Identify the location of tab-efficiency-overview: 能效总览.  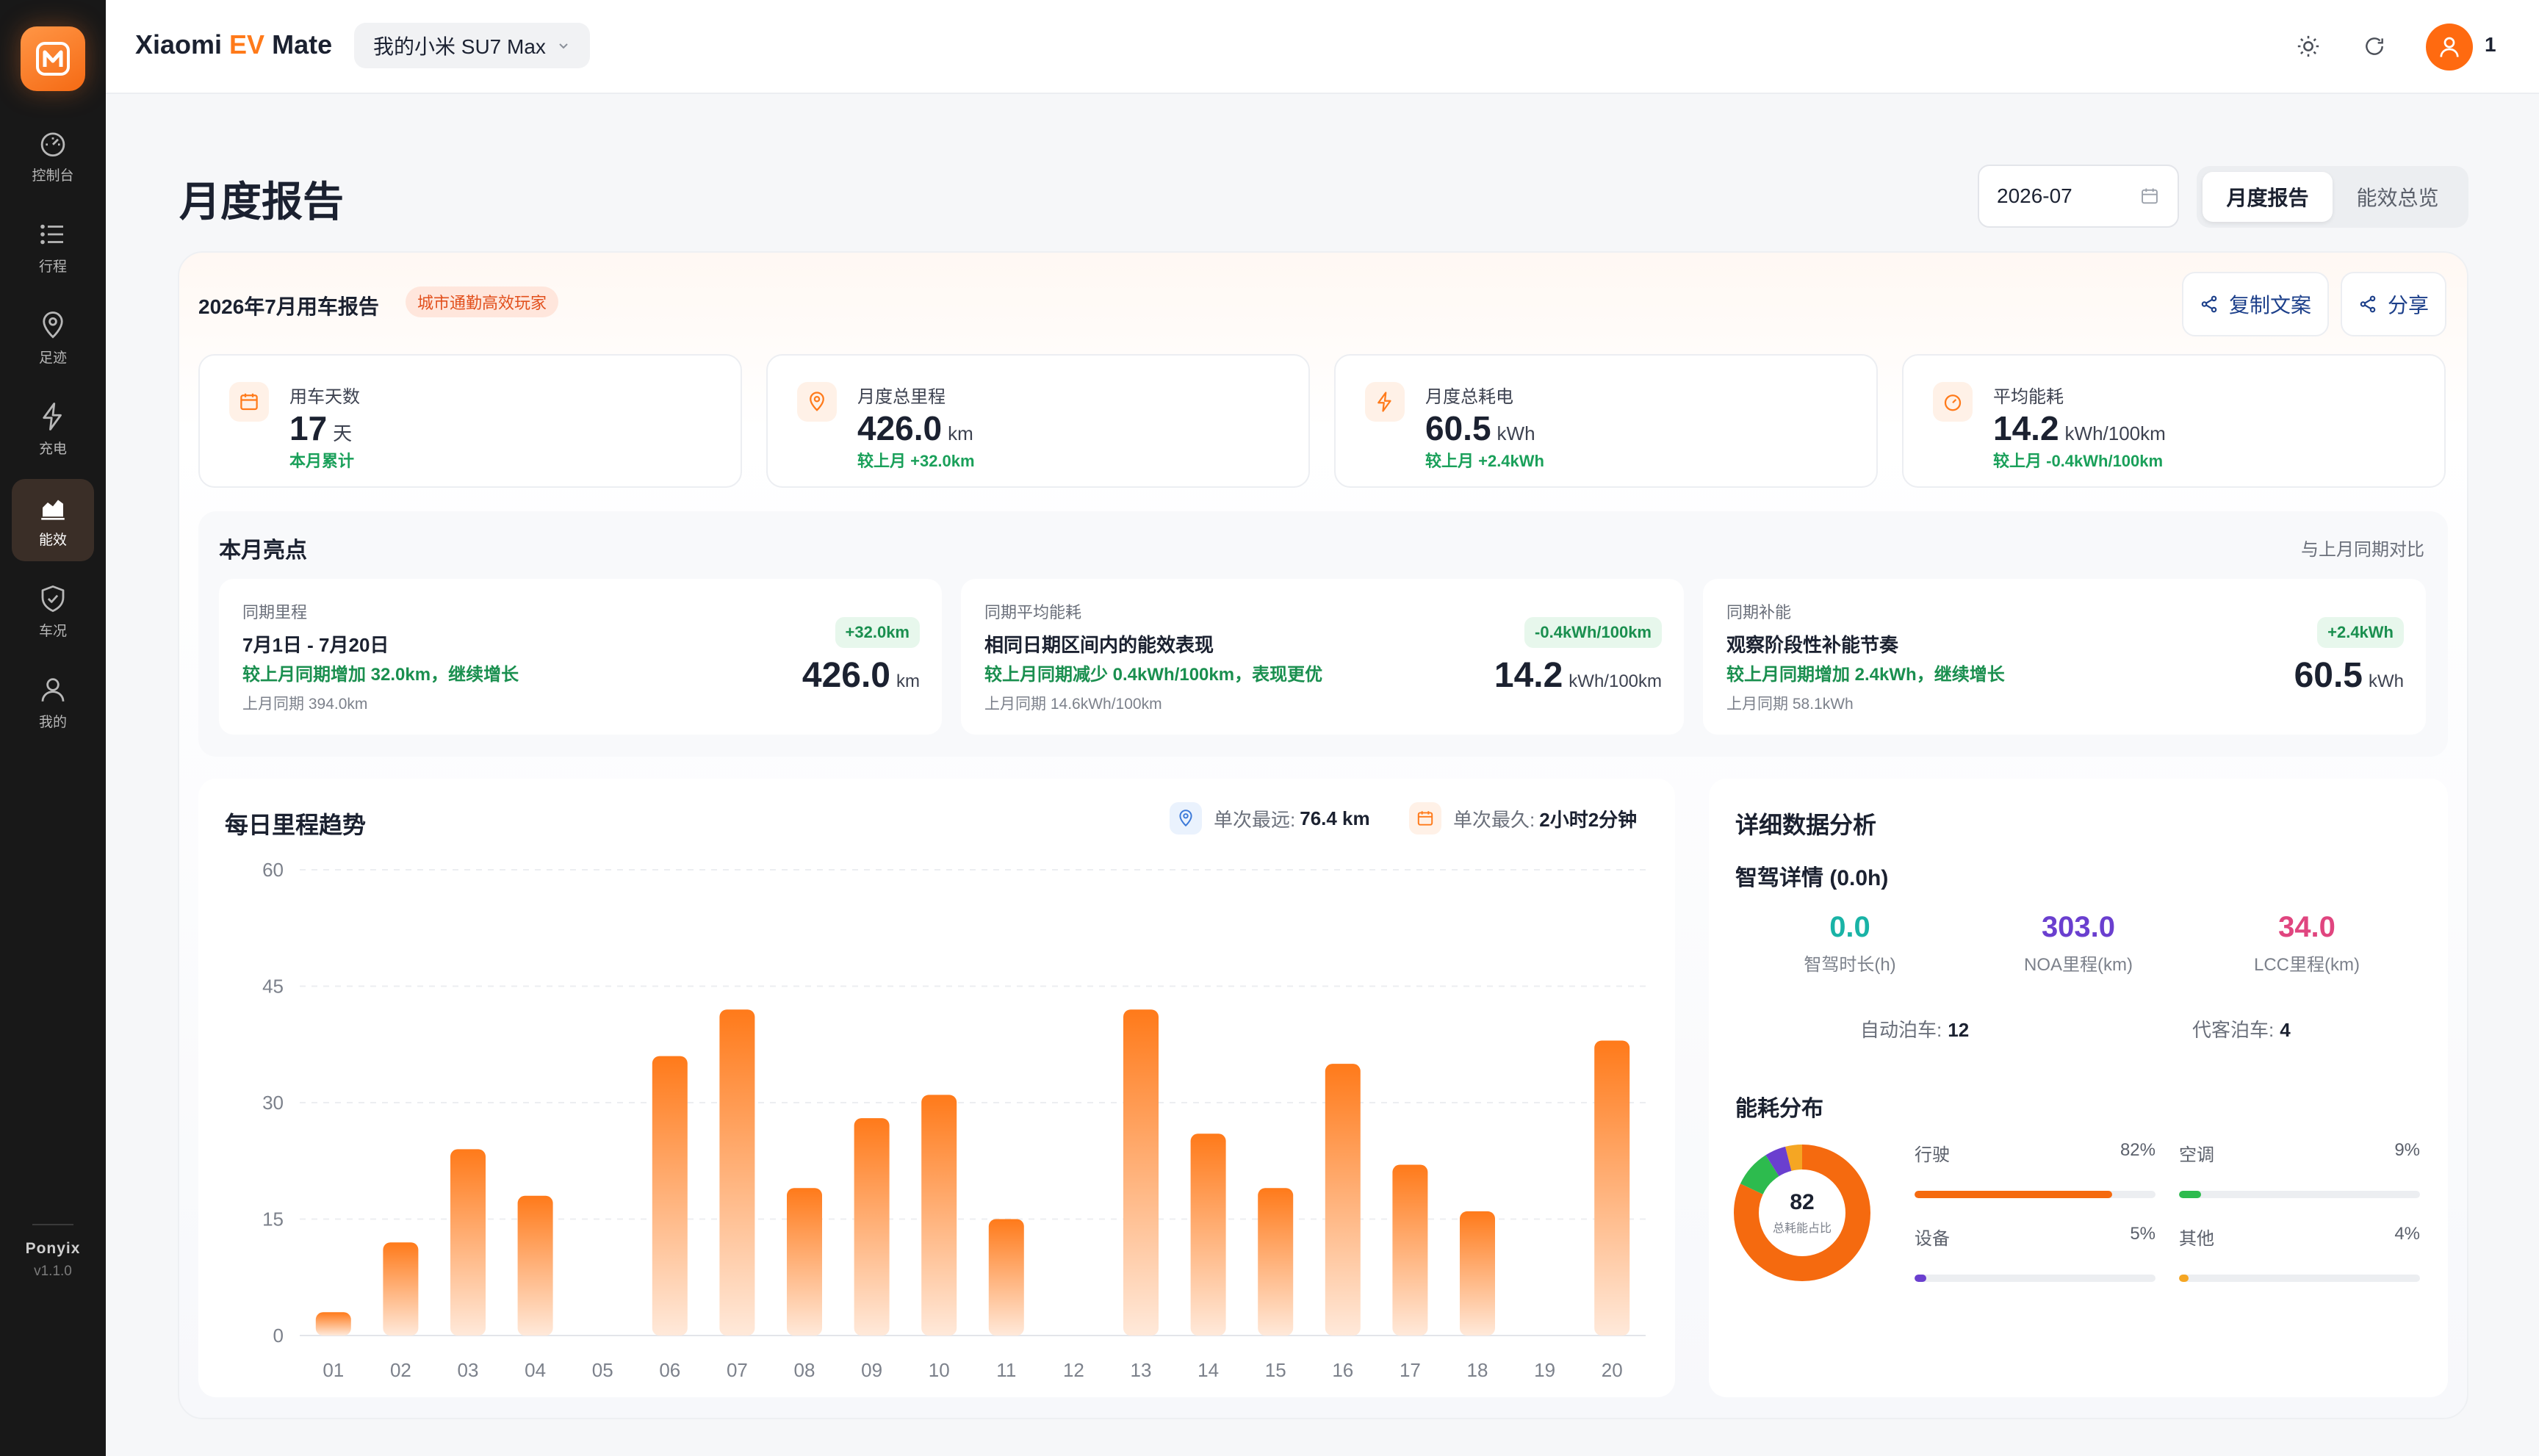
(2397, 198).